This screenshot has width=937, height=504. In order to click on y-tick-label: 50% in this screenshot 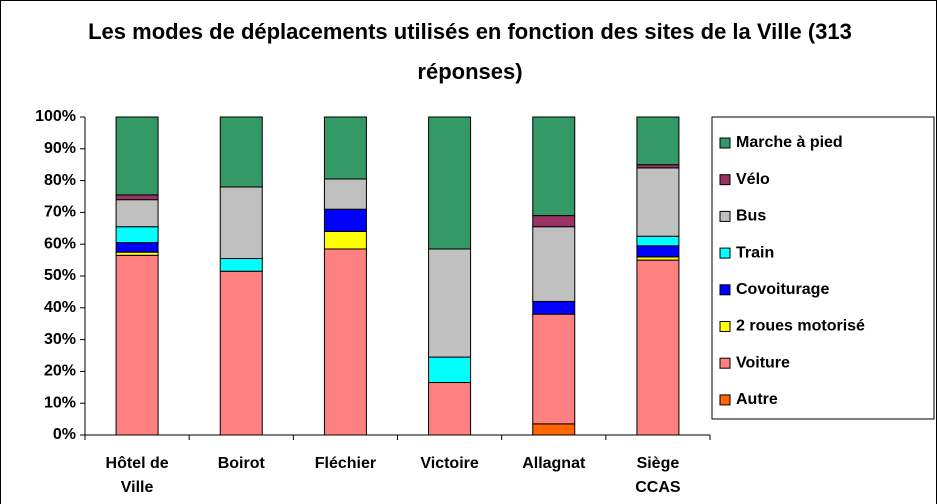, I will do `click(60, 275)`.